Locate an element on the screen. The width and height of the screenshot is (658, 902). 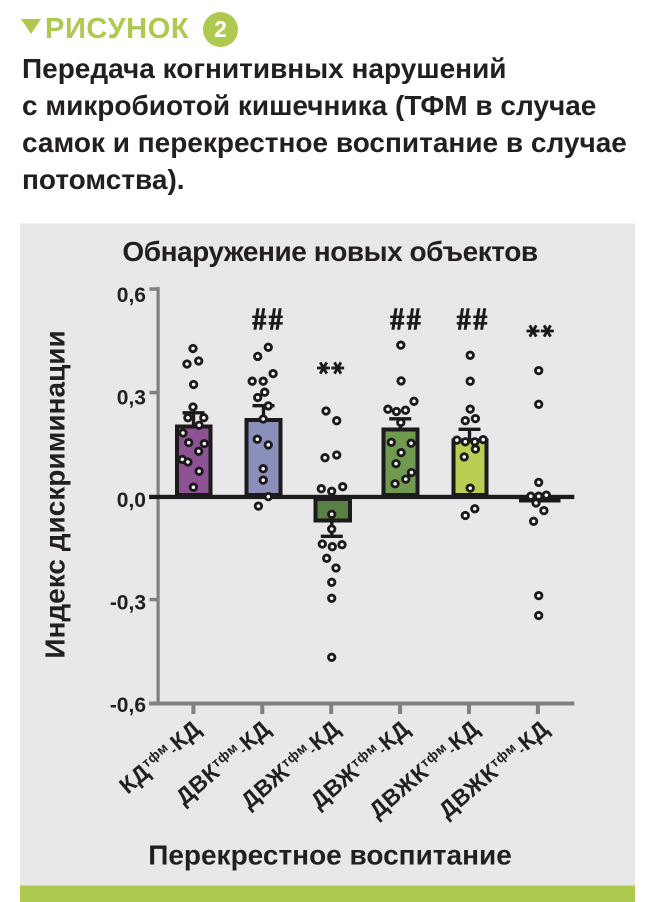
svg-text: 0,6 is located at coordinates (131, 295).